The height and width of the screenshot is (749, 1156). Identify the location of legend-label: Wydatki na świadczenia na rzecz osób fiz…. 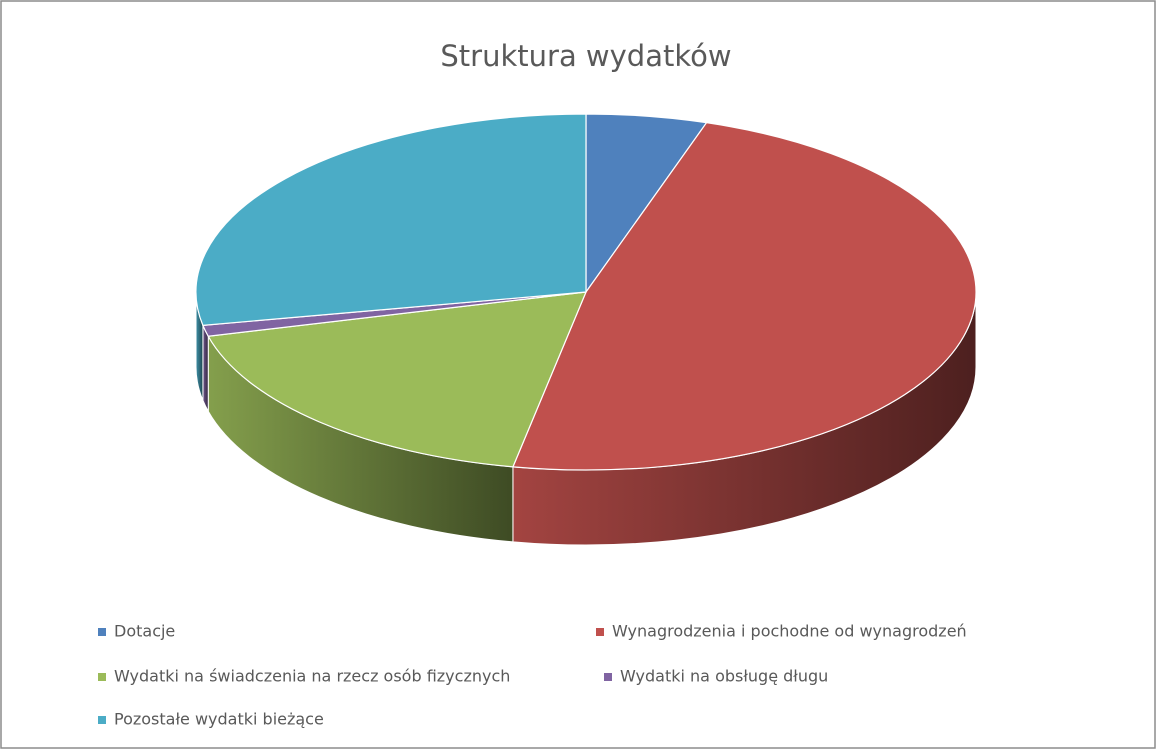
(312, 676).